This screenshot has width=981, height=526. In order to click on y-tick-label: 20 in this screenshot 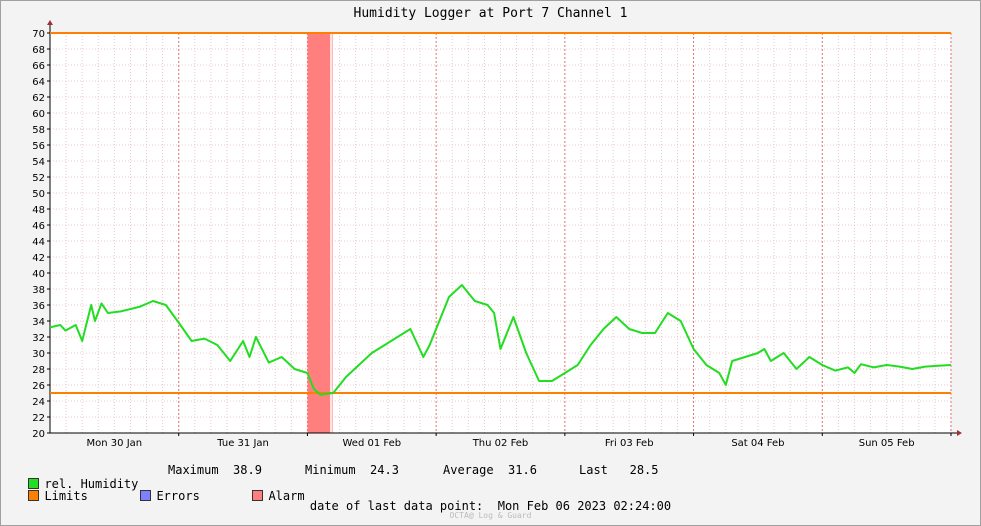, I will do `click(38, 434)`.